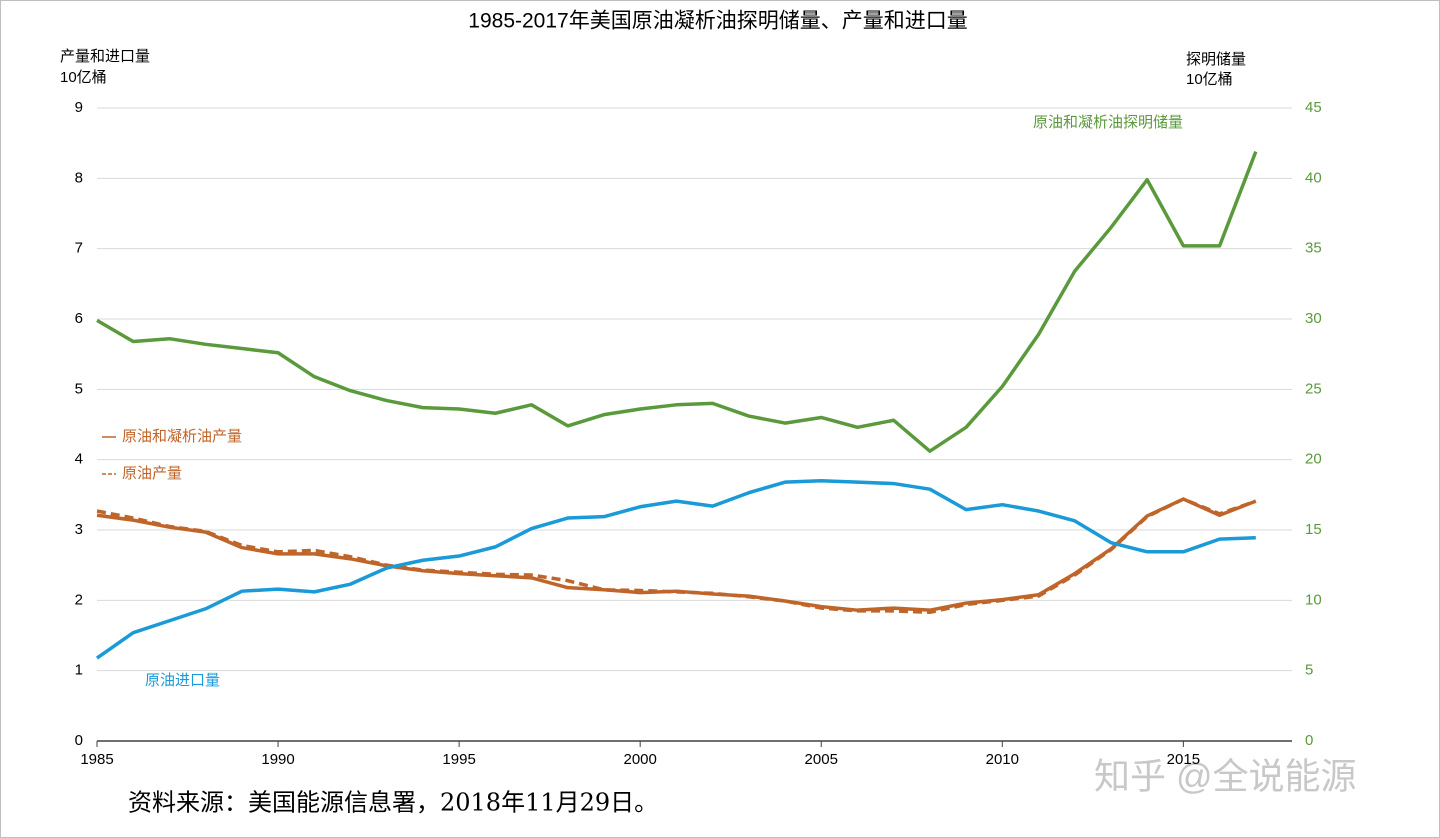 The height and width of the screenshot is (838, 1440). I want to click on y-tick-label: 5, so click(79, 388).